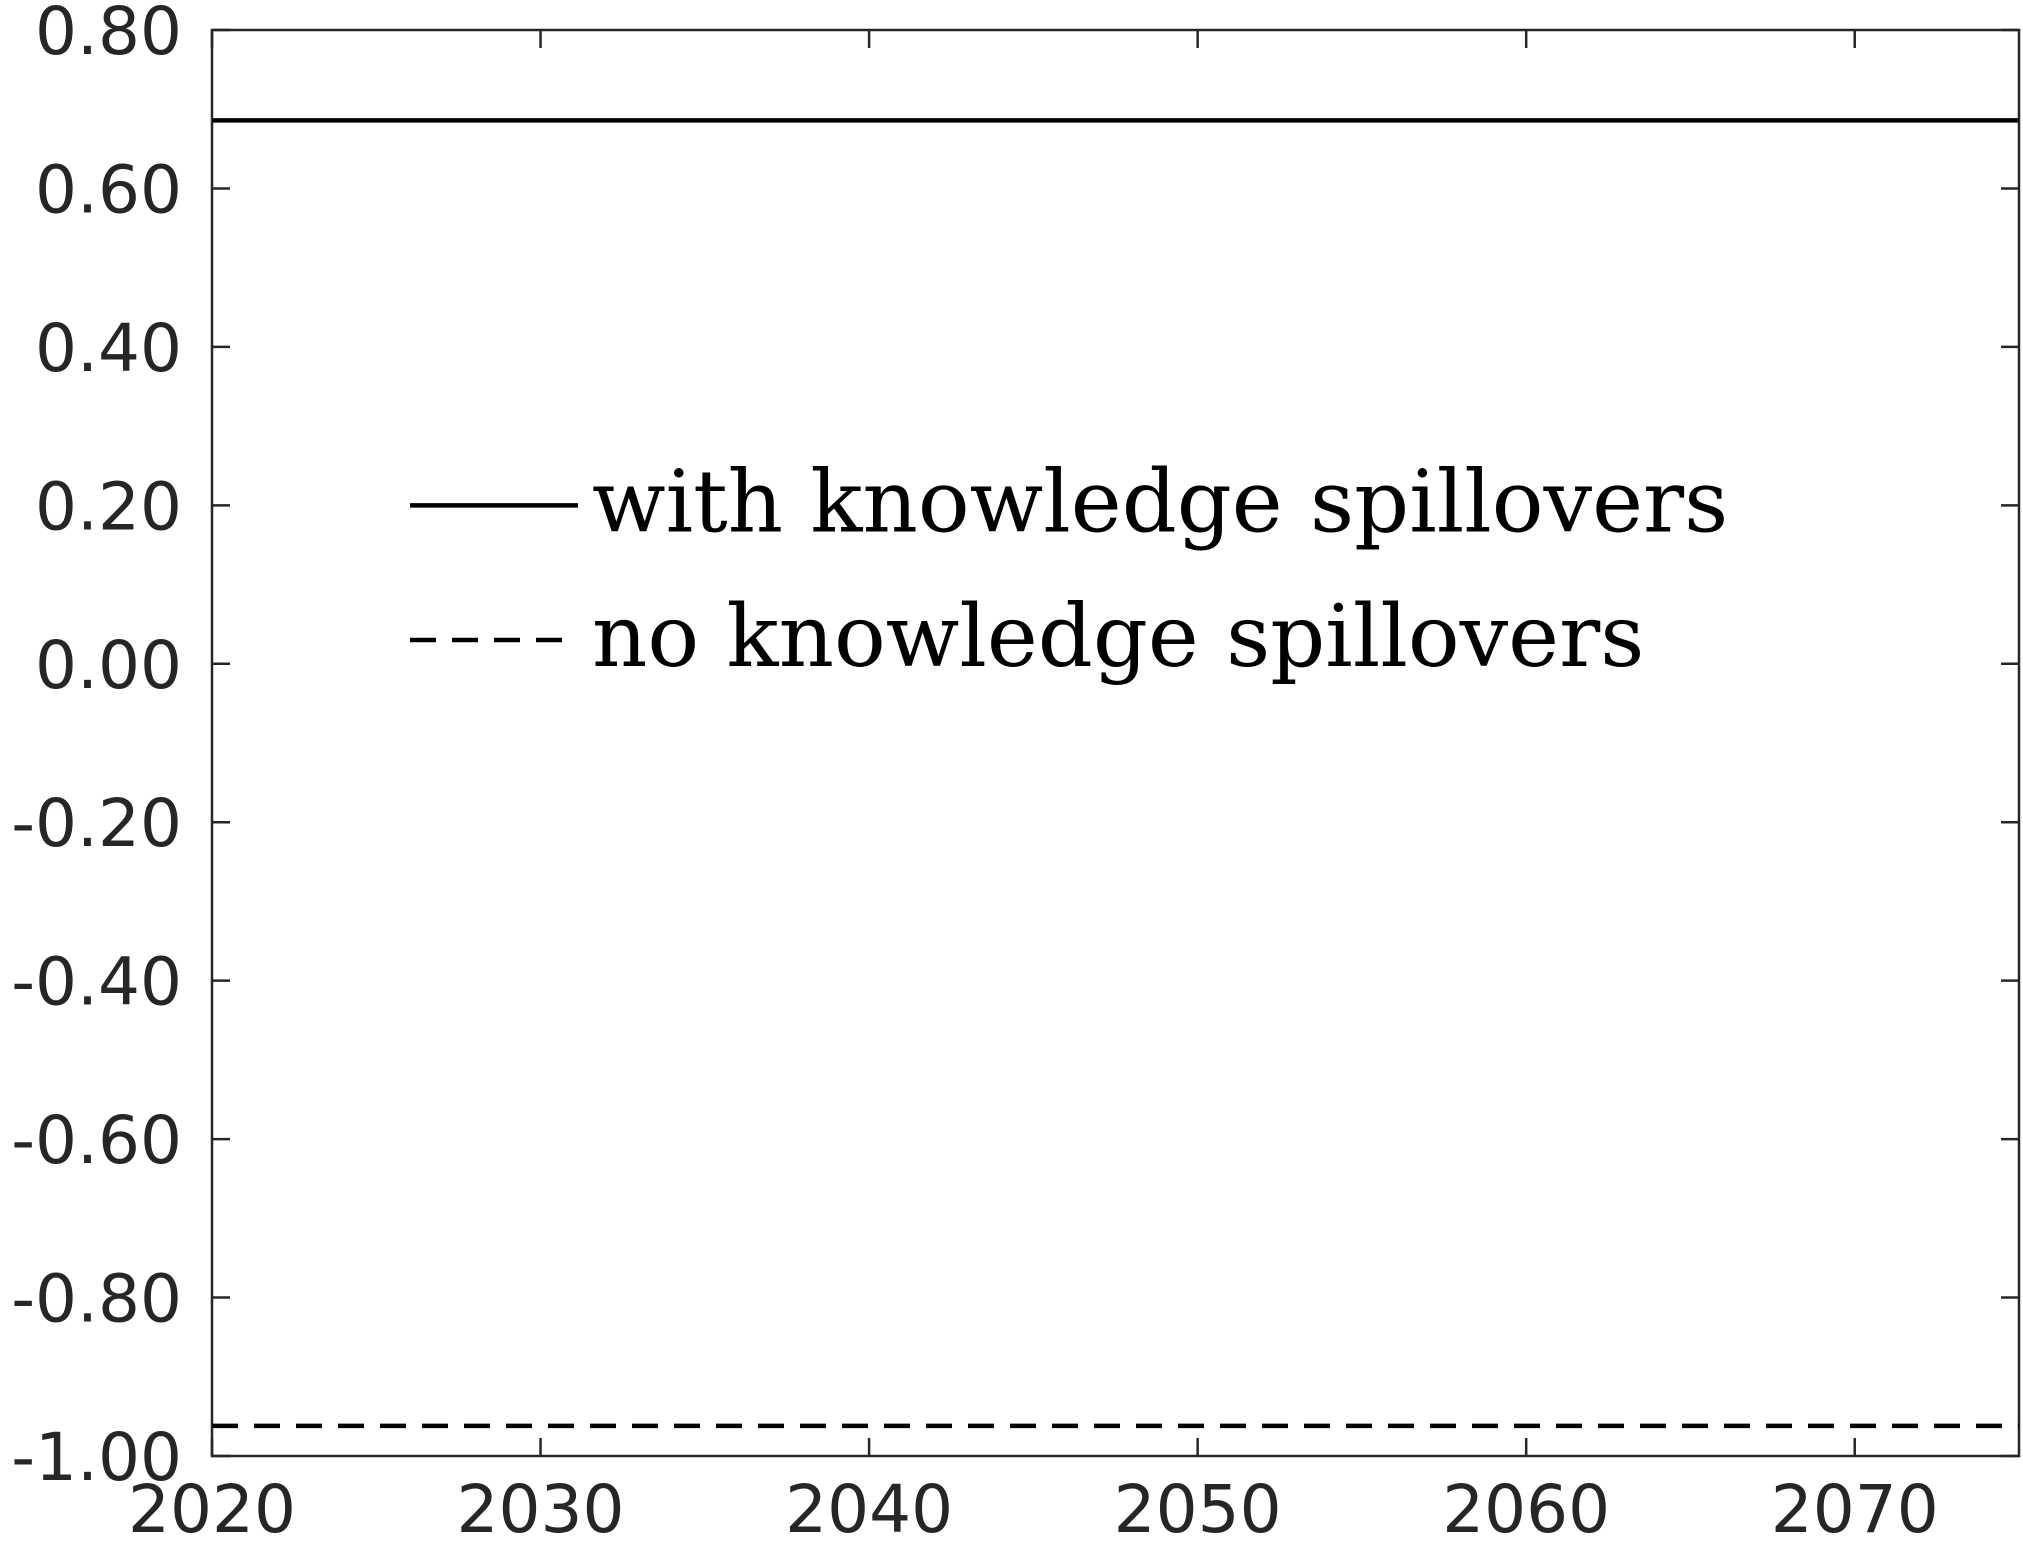 Image resolution: width=2023 pixels, height=1554 pixels. I want to click on y-tick-label: 0.80, so click(108, 35).